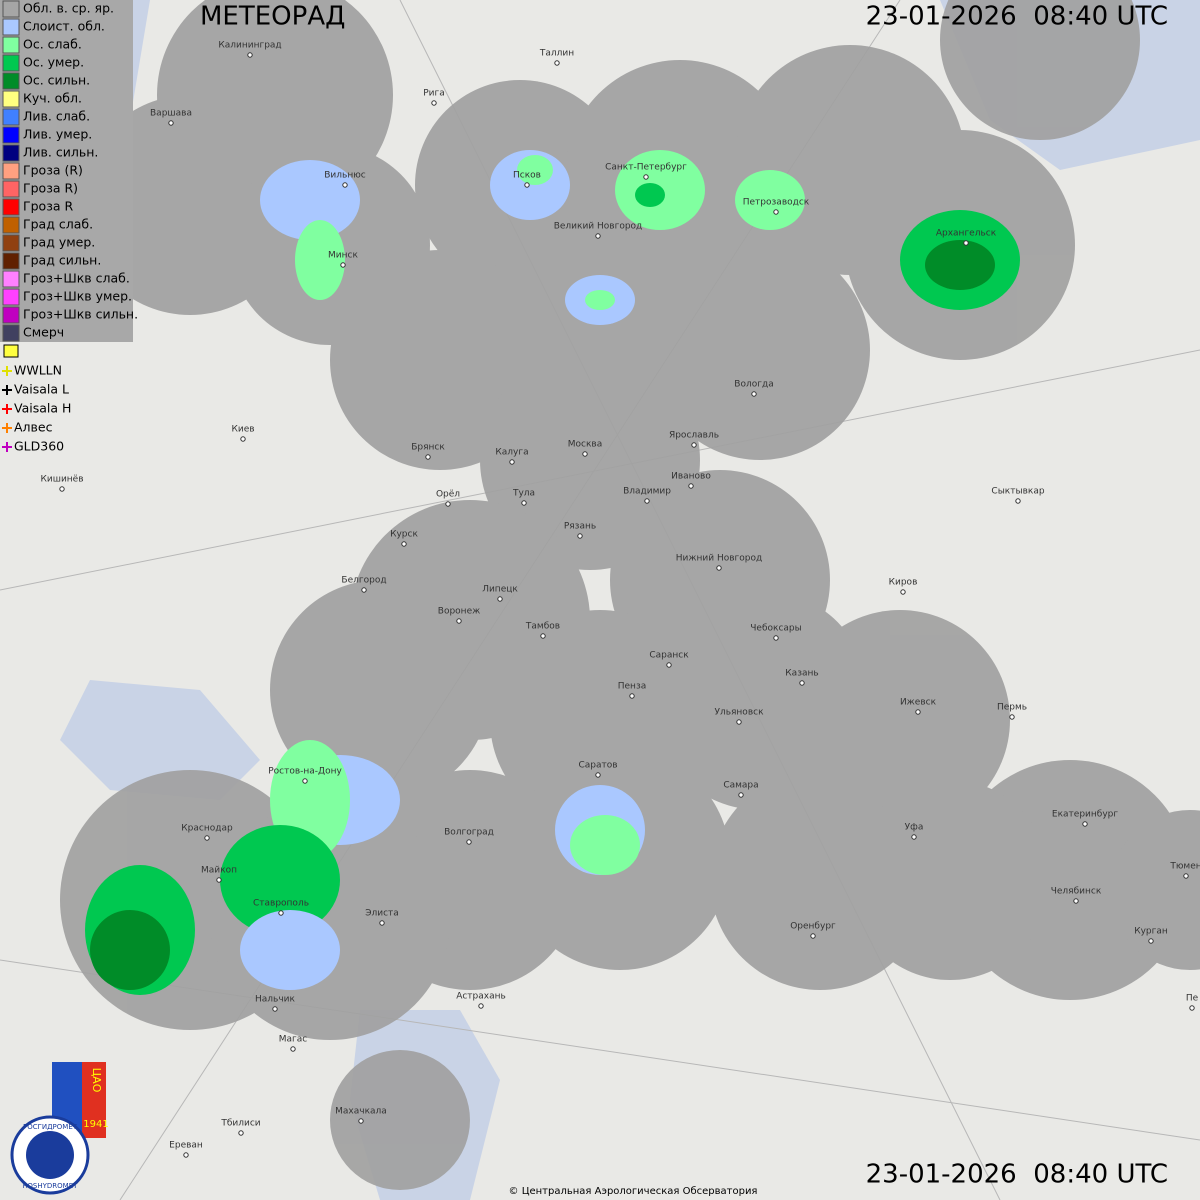 The height and width of the screenshot is (1200, 1200). I want to click on city-label: Курск, so click(404, 535).